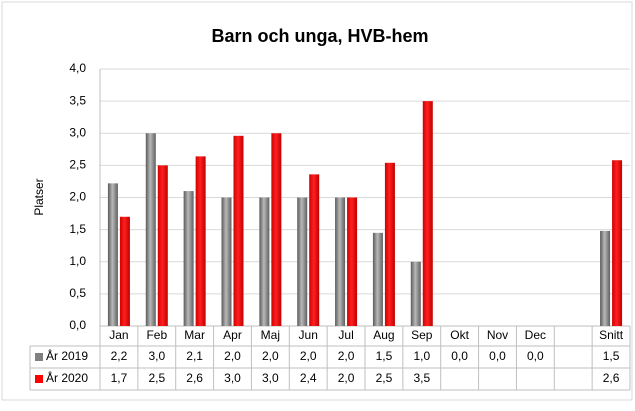 The image size is (635, 411). What do you see at coordinates (119, 356) in the screenshot?
I see `table-value: 2,2` at bounding box center [119, 356].